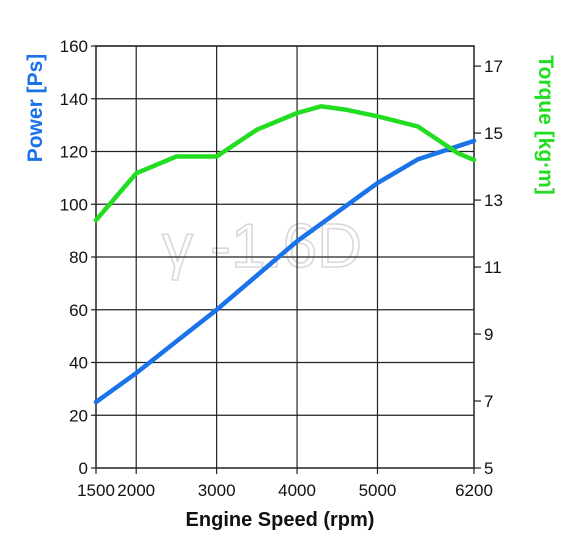 This screenshot has width=565, height=554. I want to click on y-left-tick-label: 100, so click(74, 204).